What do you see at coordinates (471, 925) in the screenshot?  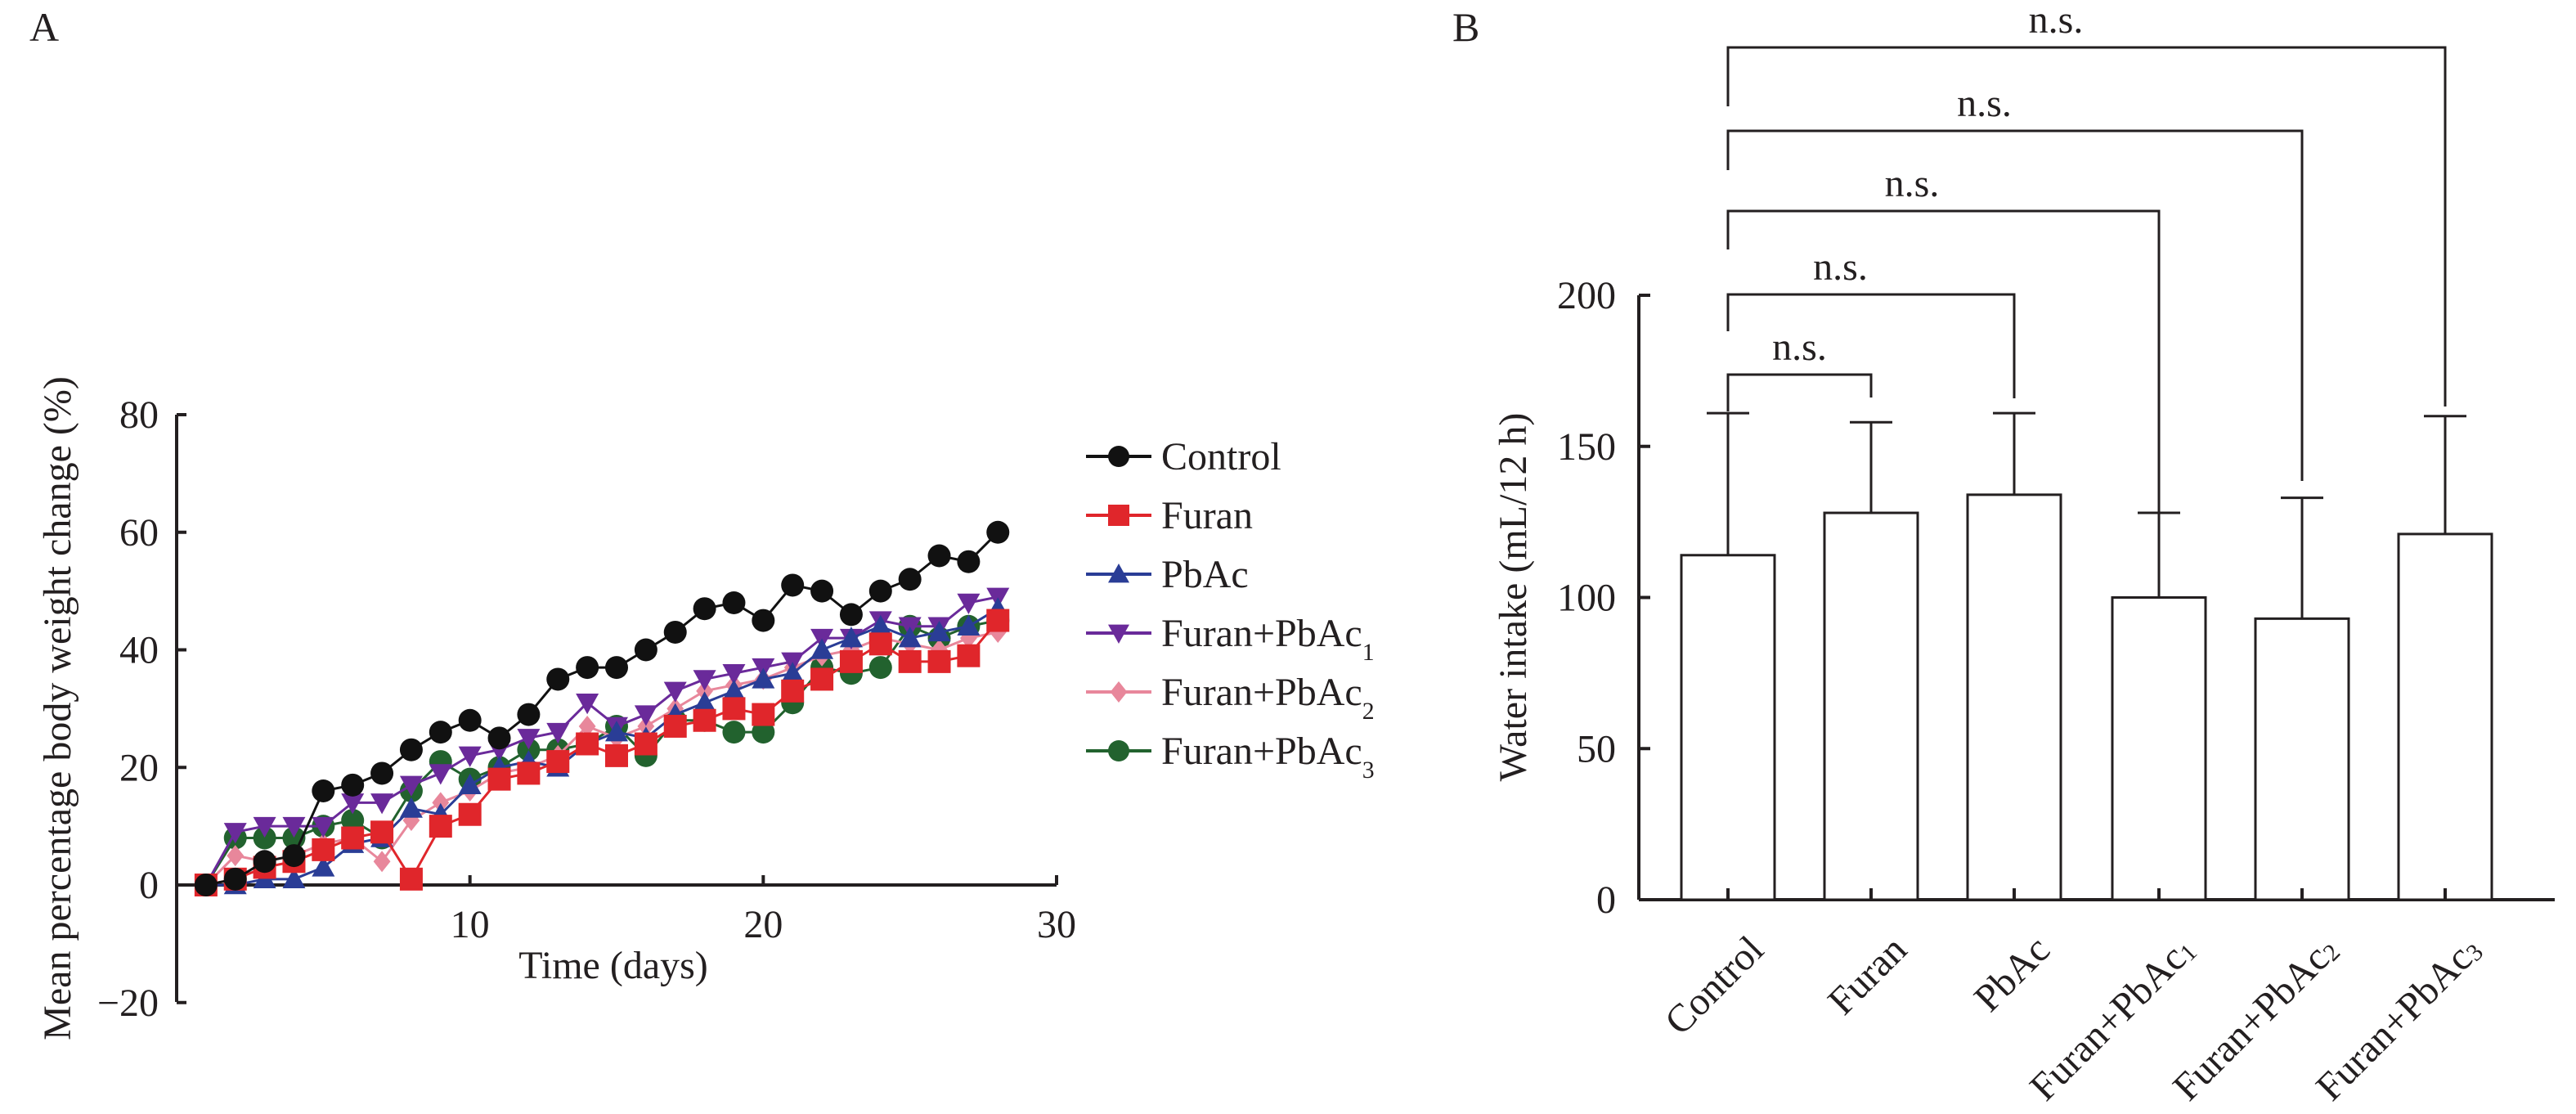 I see `x-tick-label: 10` at bounding box center [471, 925].